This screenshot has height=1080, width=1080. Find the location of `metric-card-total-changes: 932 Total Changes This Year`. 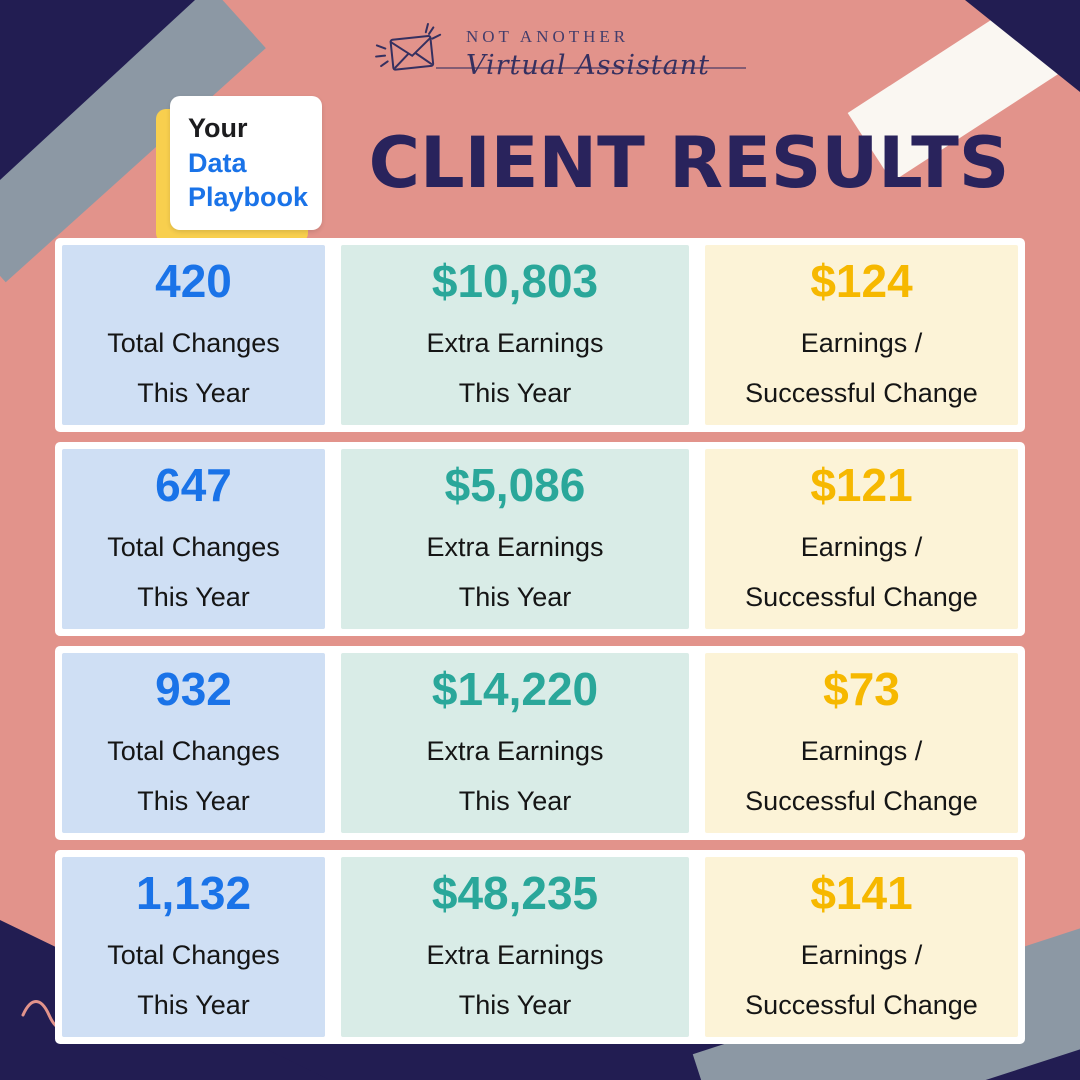

metric-card-total-changes: 932 Total Changes This Year is located at coordinates (193, 743).